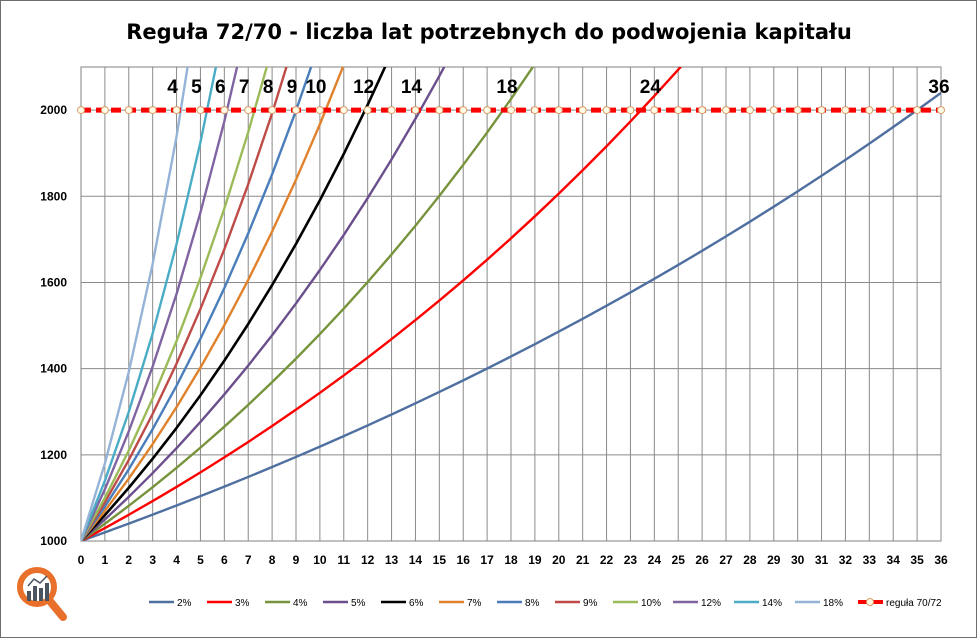  Describe the element at coordinates (655, 560) in the screenshot. I see `x-tick-label: 24` at that location.